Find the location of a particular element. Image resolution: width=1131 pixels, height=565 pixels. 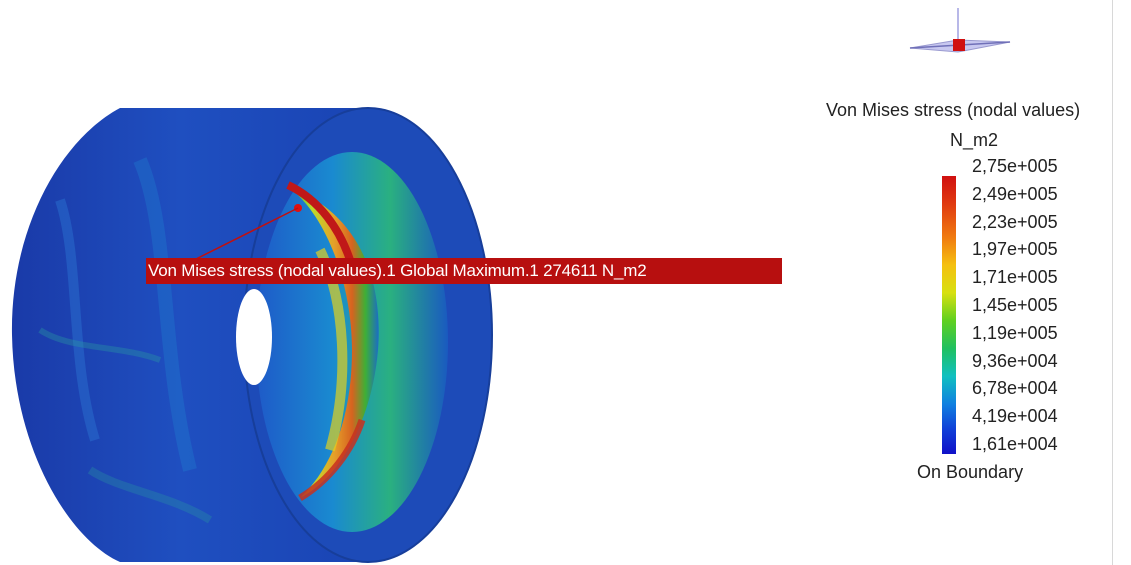

legend-tick: 2,75e+005 is located at coordinates (1015, 166).